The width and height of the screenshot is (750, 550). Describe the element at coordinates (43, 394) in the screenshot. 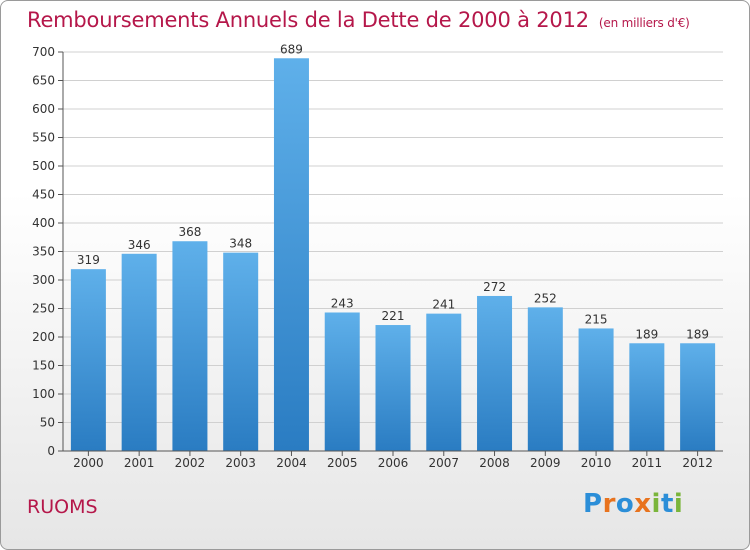

I see `y-tick-label: 100` at that location.